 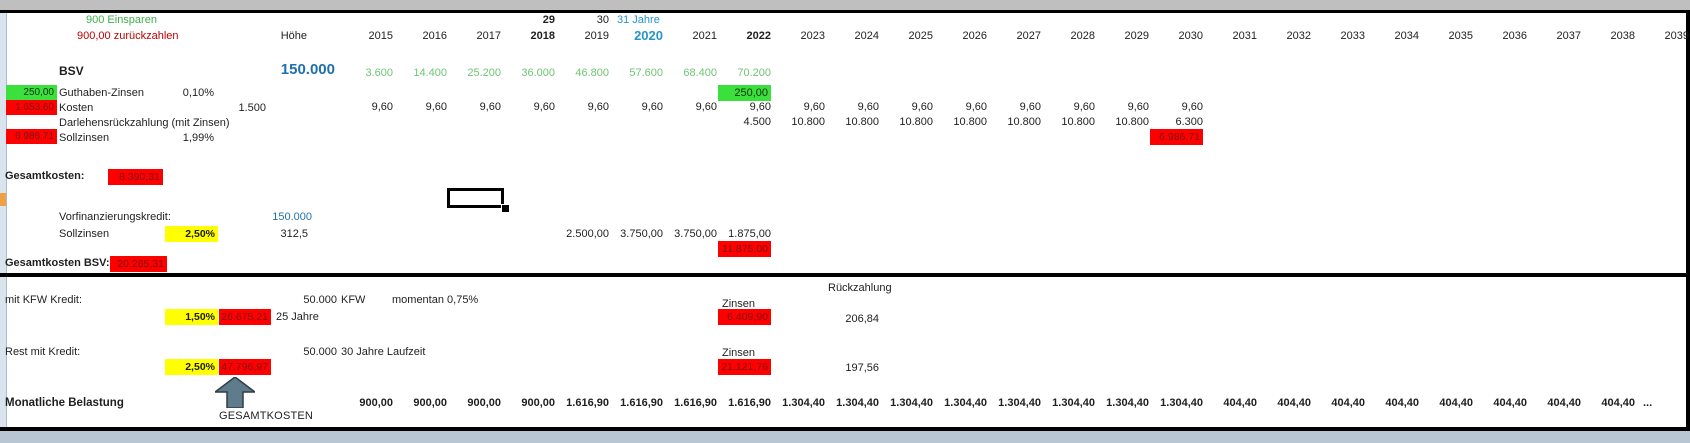 I want to click on kfw-zinsen-label: Zinsen, so click(x=739, y=304).